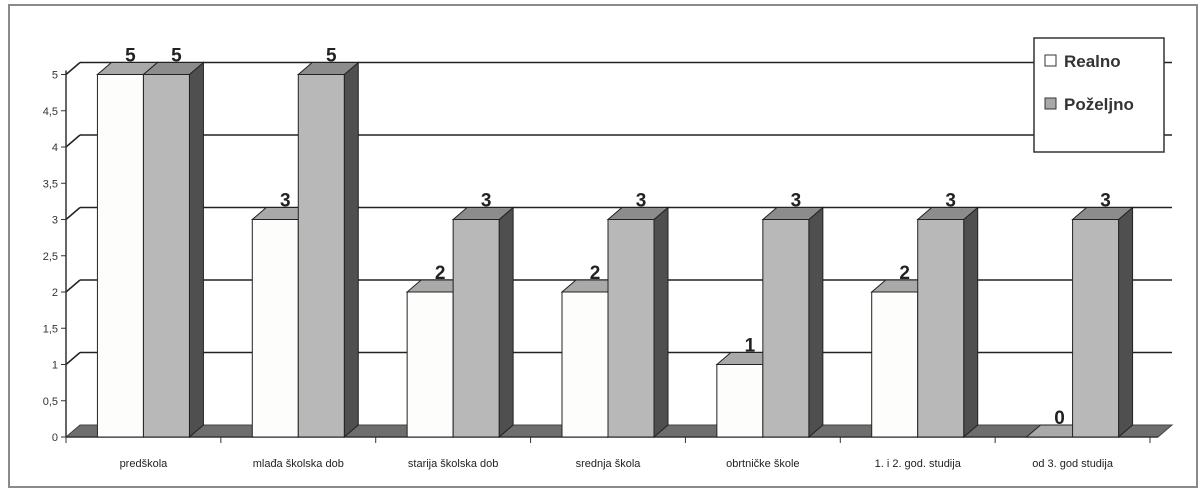 This screenshot has height=492, width=1203. I want to click on legend-label-realno: Realno, so click(1092, 61).